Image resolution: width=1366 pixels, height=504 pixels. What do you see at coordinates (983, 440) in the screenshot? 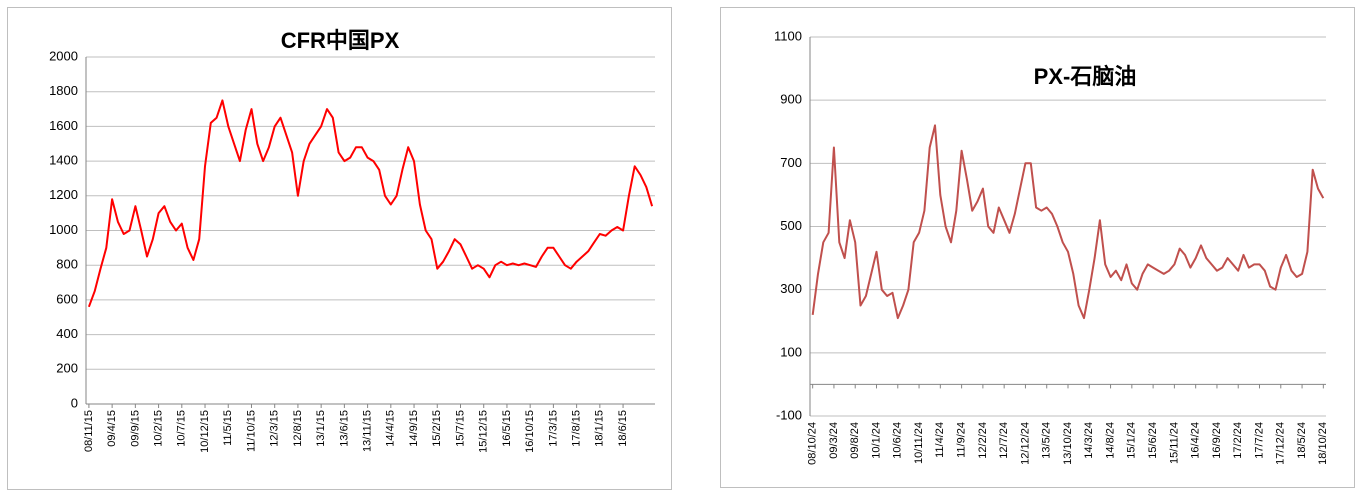
I see `x-tick-label: 12/2/24` at bounding box center [983, 440].